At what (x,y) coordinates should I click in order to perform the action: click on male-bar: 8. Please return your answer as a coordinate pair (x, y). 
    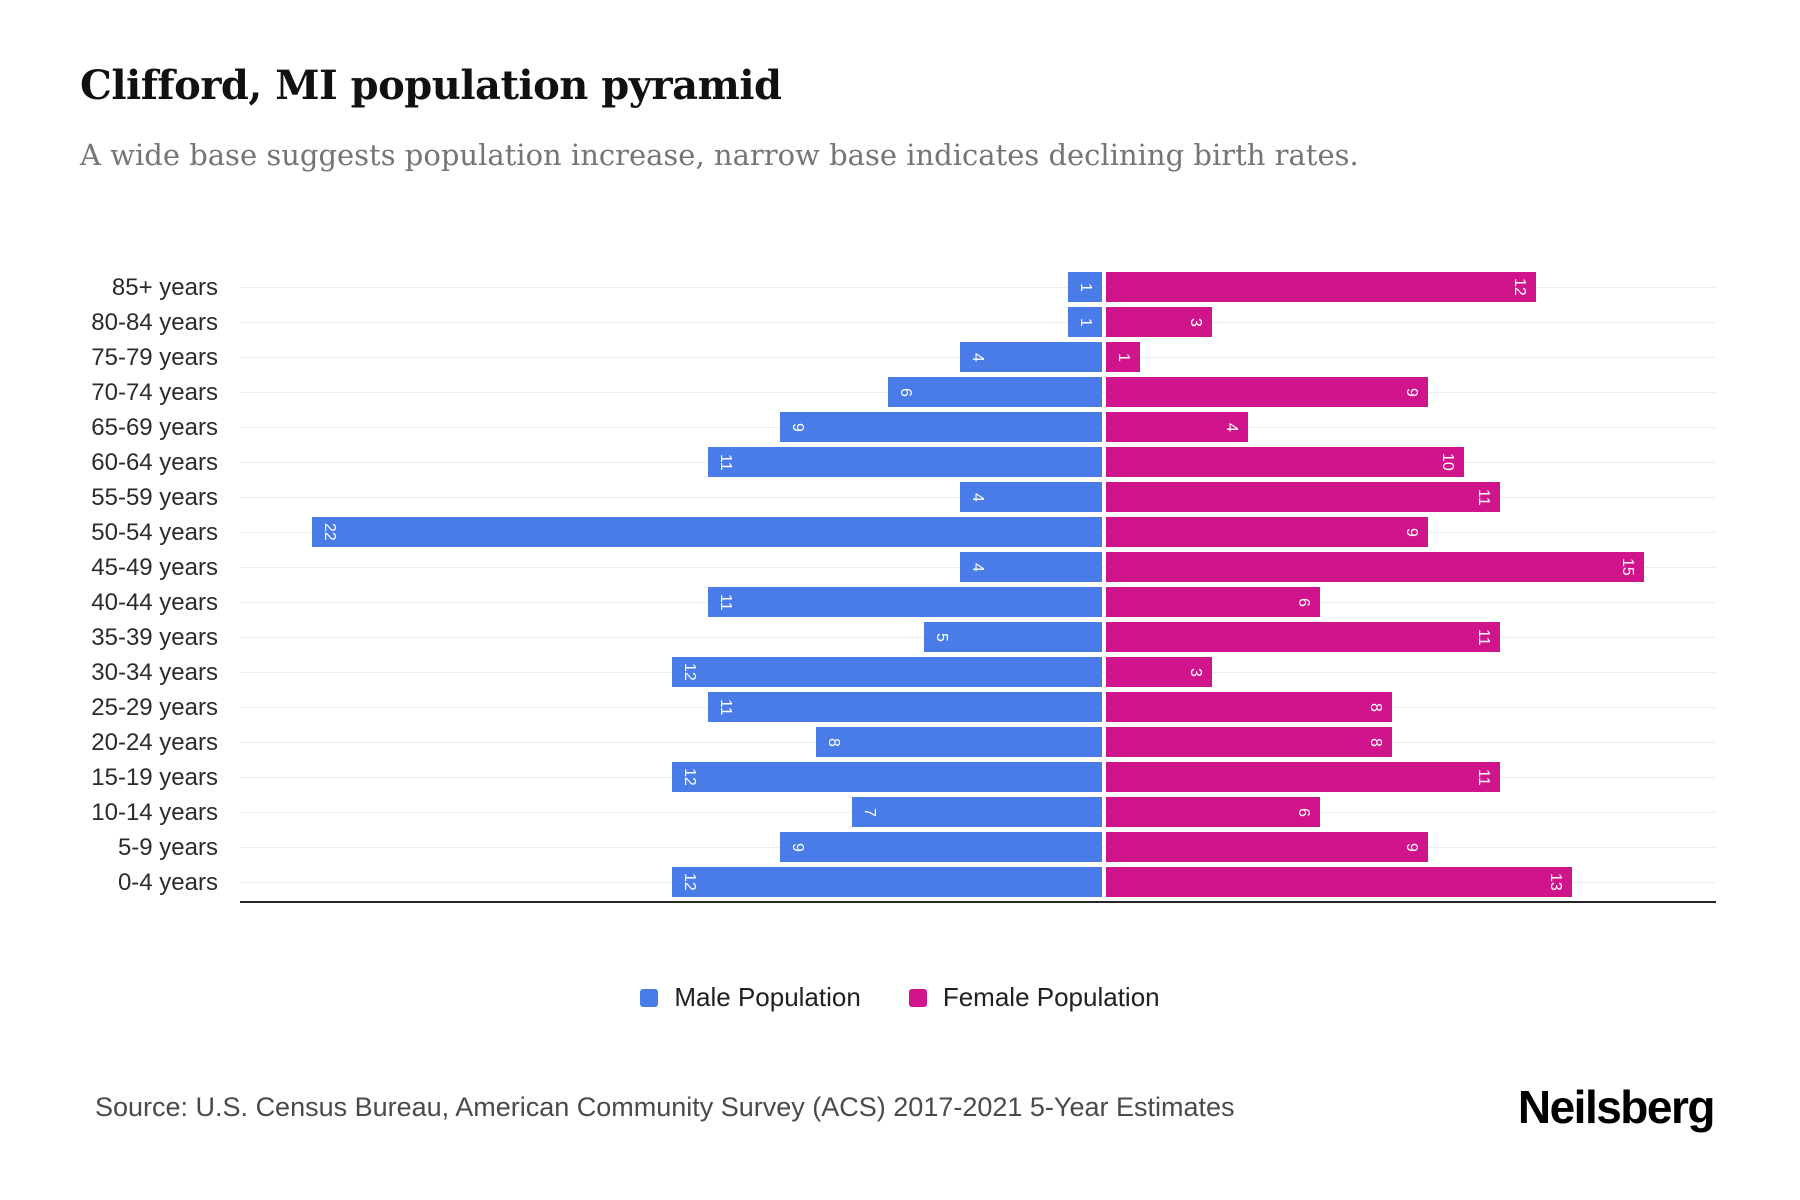
    Looking at the image, I should click on (959, 742).